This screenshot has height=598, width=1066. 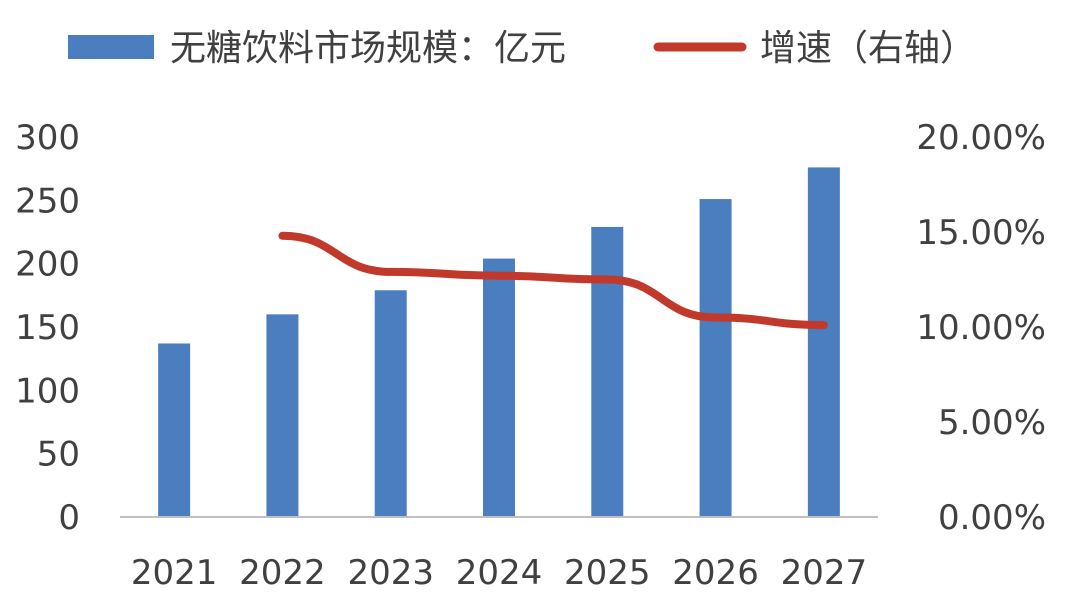 What do you see at coordinates (992, 423) in the screenshot?
I see `right-axis-tick-label: 5.00%` at bounding box center [992, 423].